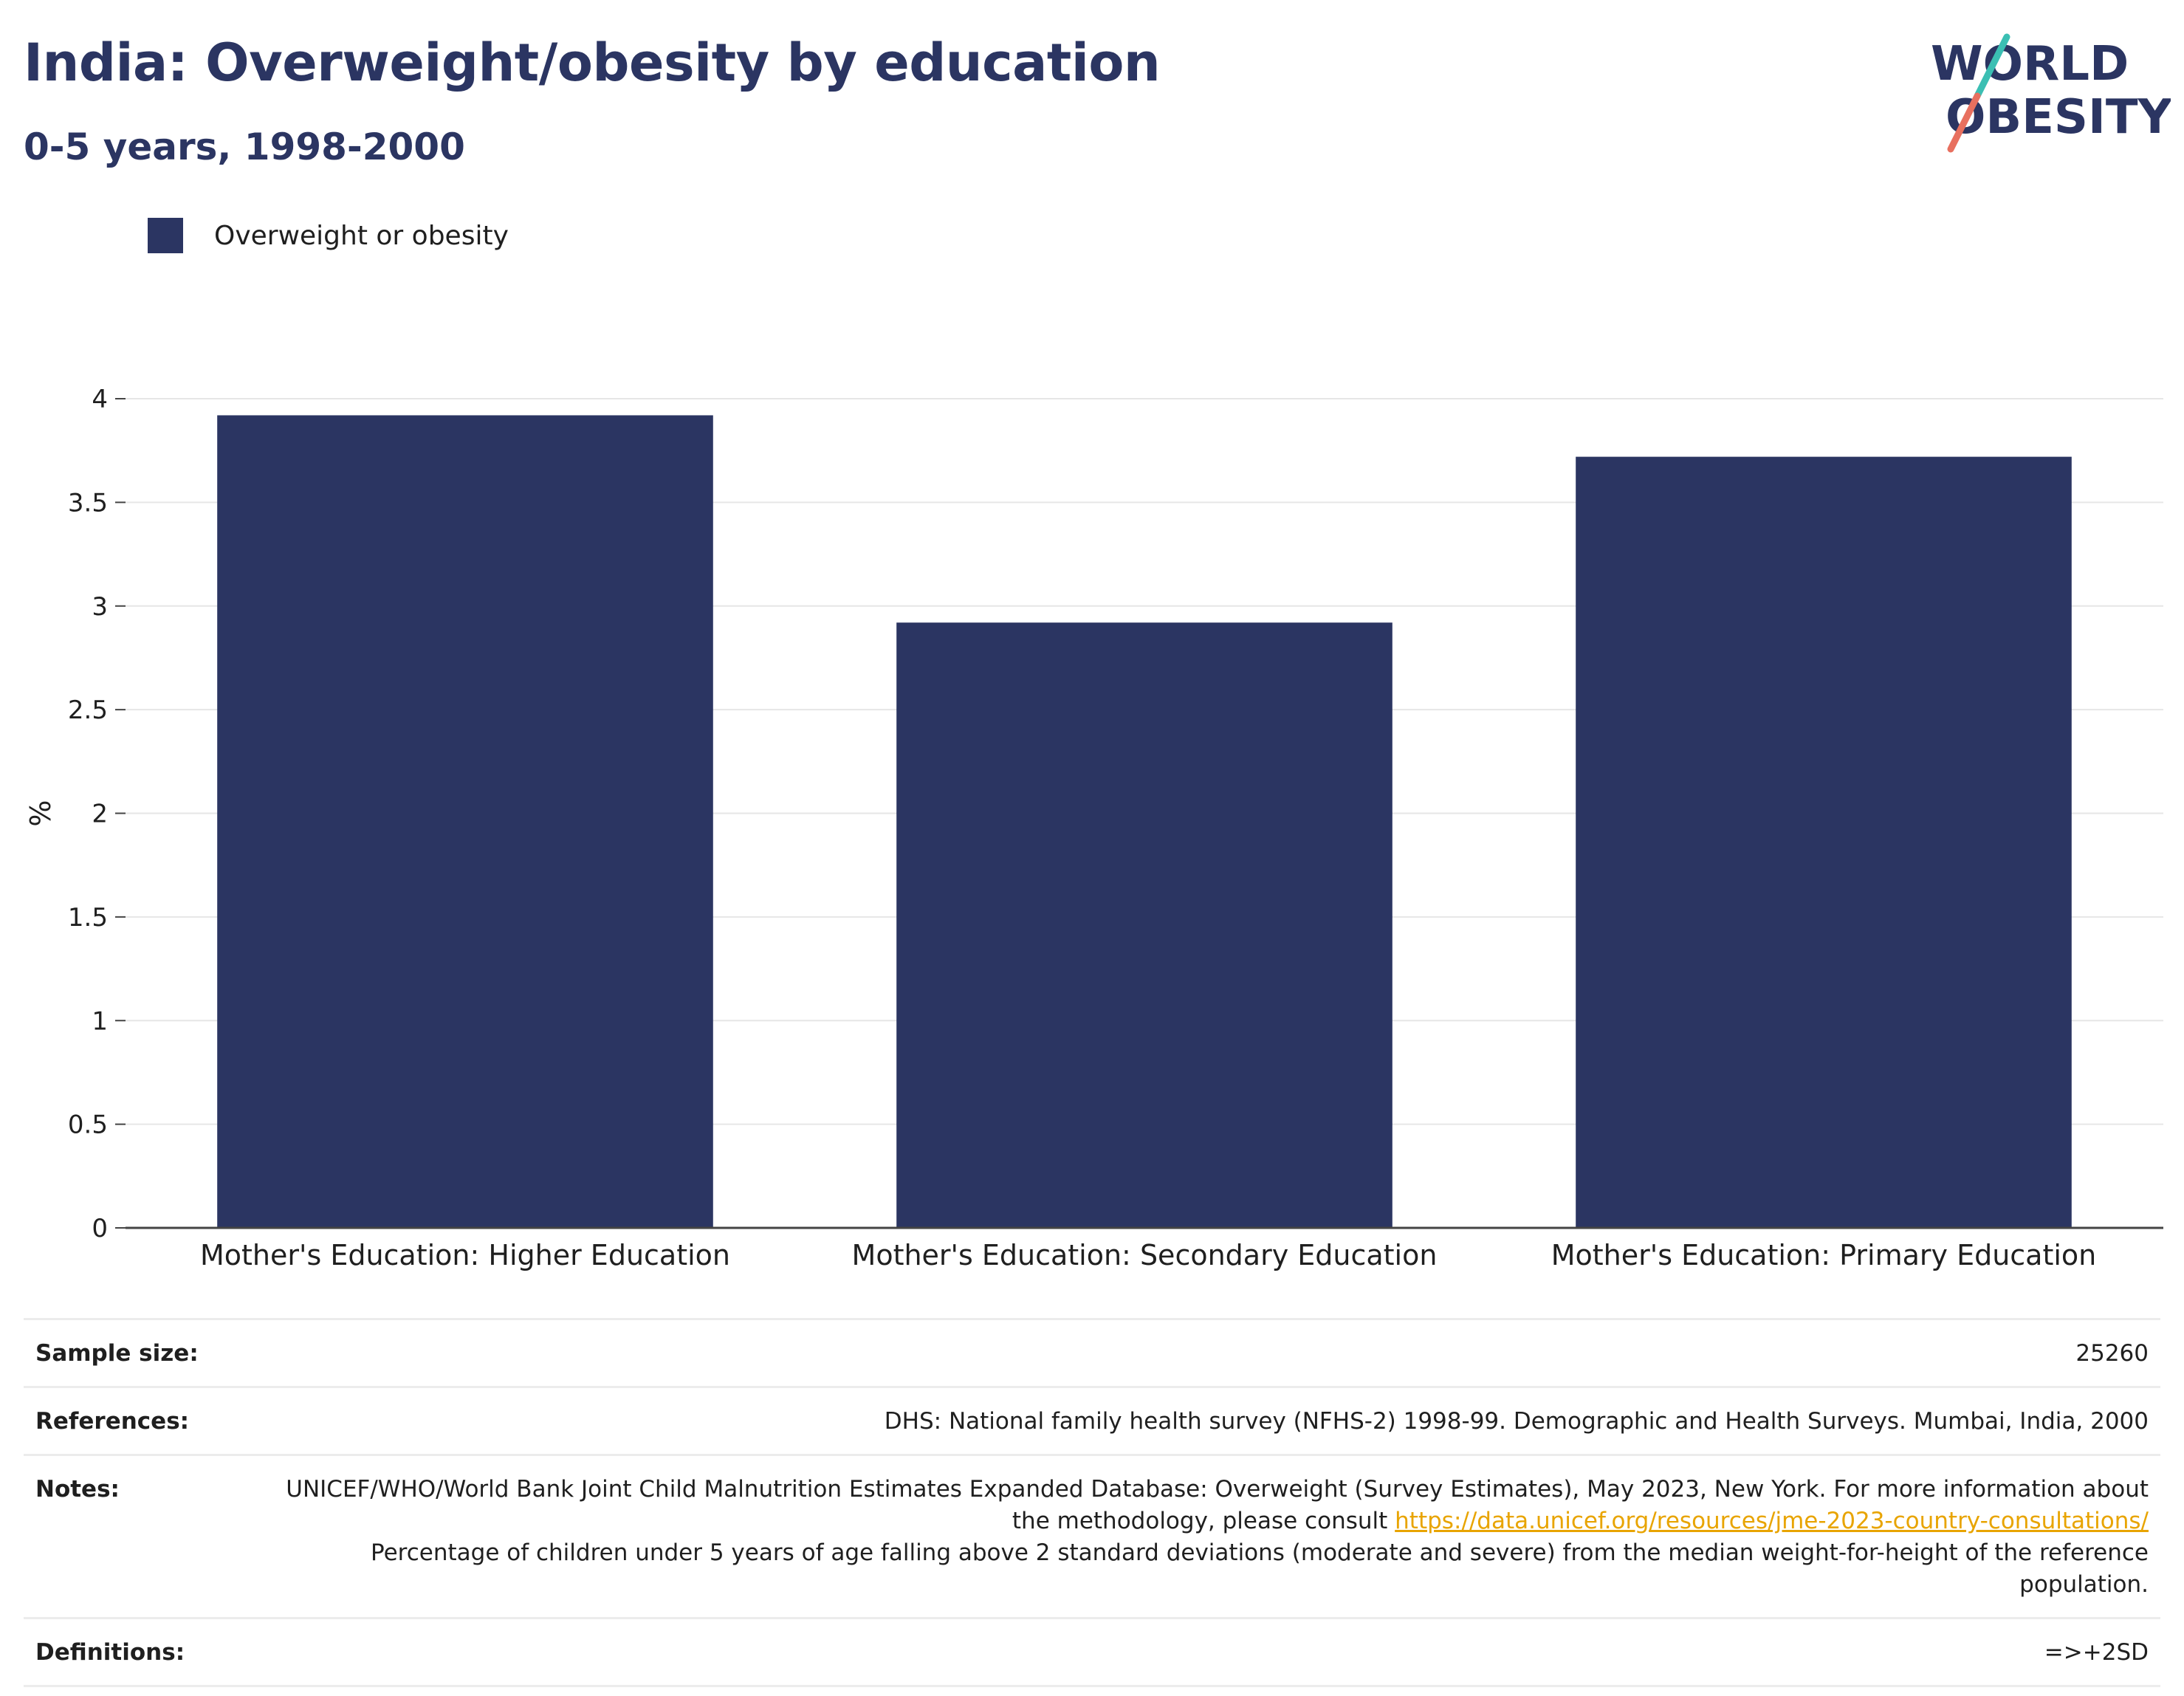 The image size is (2184, 1696). I want to click on y-tick-label: 1.5, so click(88, 918).